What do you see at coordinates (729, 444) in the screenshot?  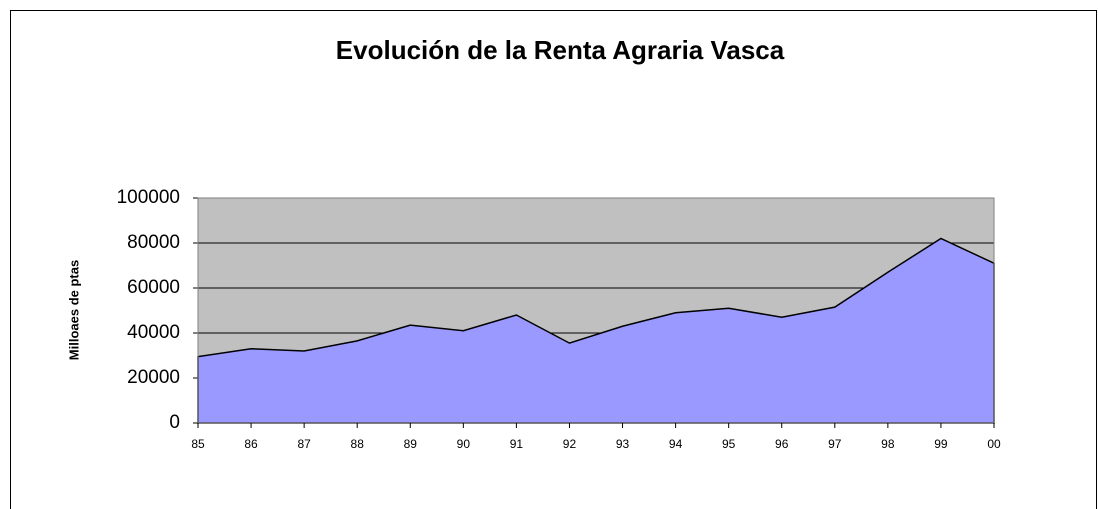 I see `x-tick-label: 95` at bounding box center [729, 444].